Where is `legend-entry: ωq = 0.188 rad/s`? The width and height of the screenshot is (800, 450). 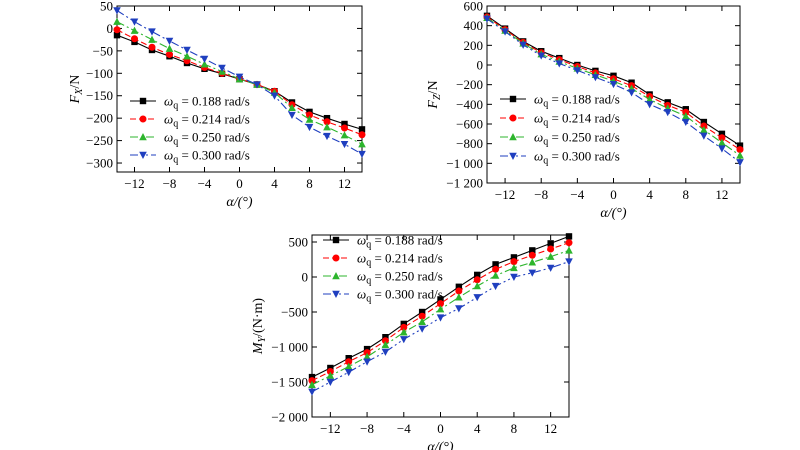
legend-entry: ωq = 0.188 rad/s is located at coordinates (577, 101).